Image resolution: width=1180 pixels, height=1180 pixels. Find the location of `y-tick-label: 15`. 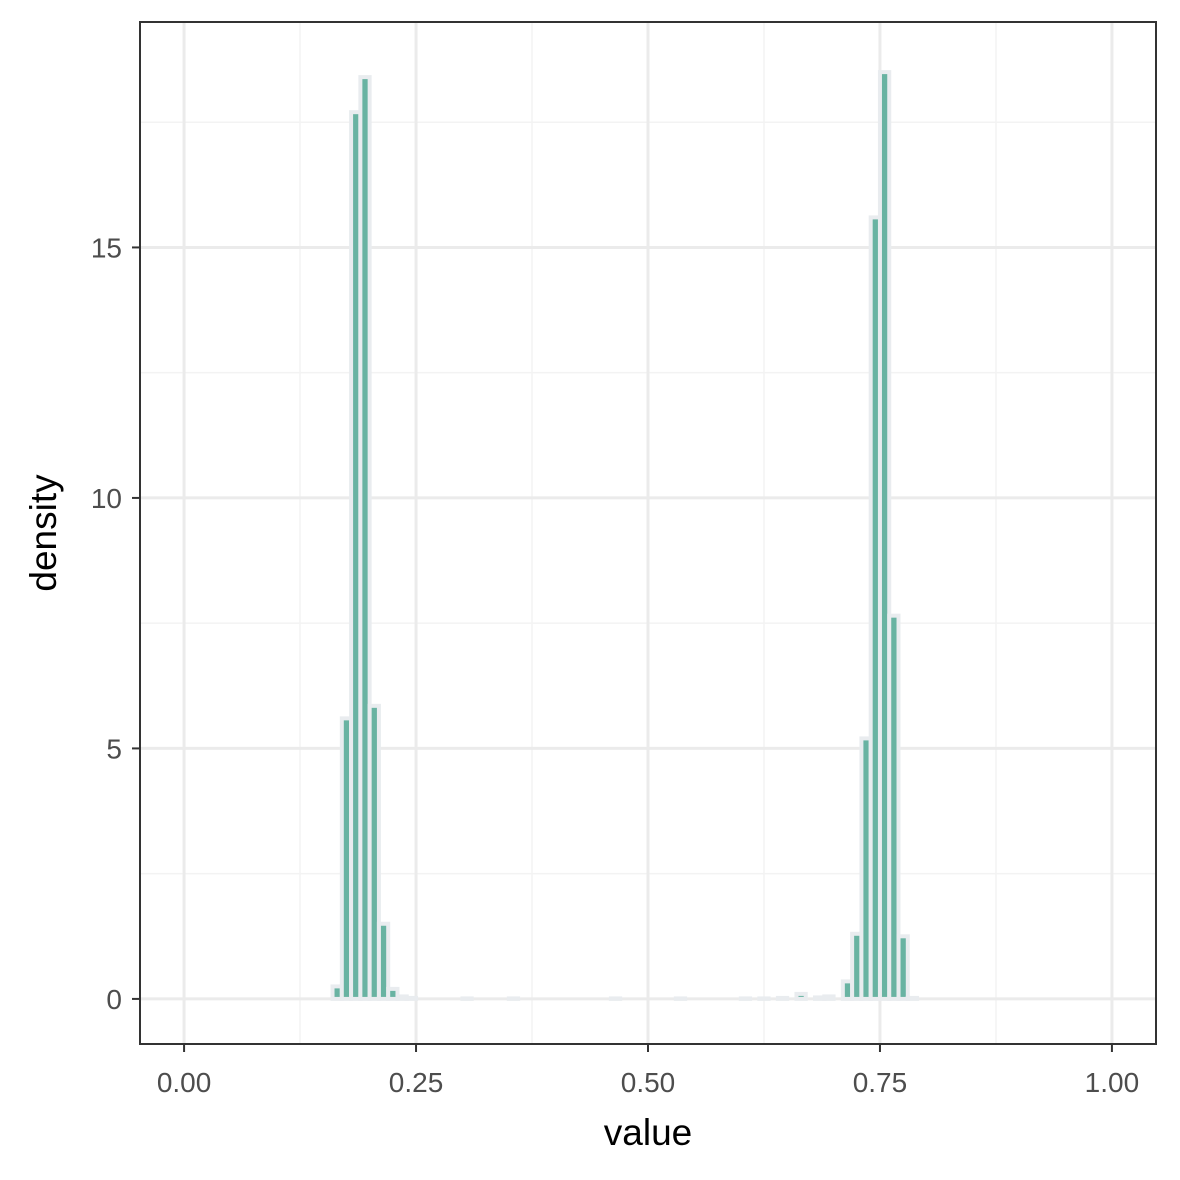

y-tick-label: 15 is located at coordinates (106, 247).